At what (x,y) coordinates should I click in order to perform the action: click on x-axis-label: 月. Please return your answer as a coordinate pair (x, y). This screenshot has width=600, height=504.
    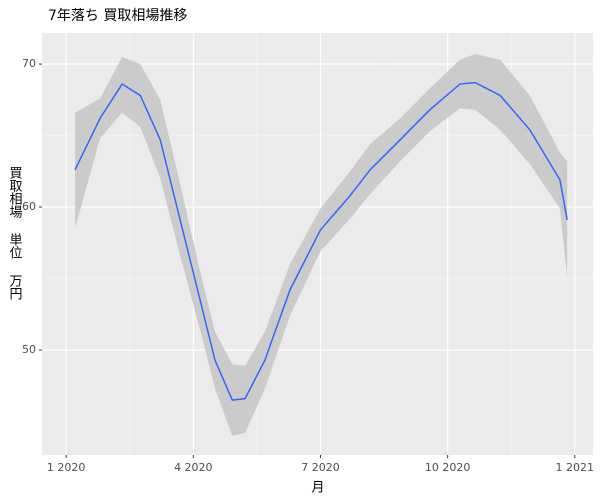
    Looking at the image, I should click on (317, 488).